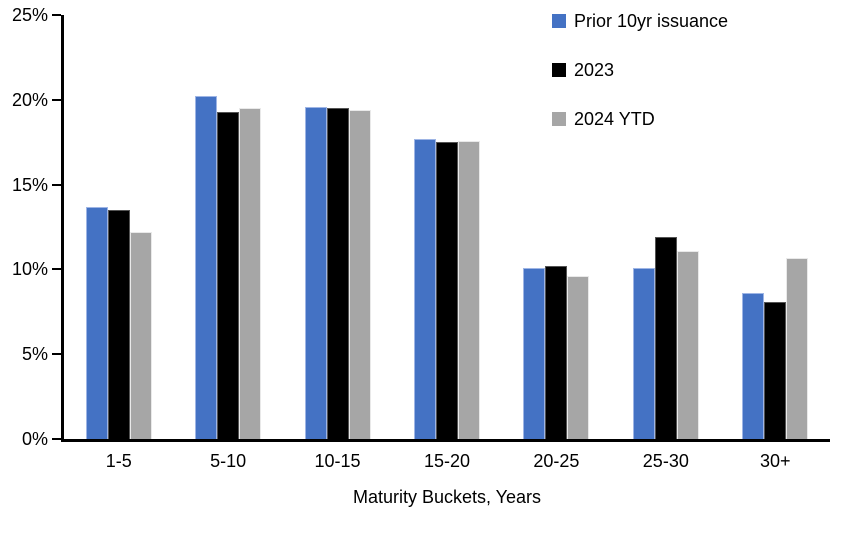 The width and height of the screenshot is (852, 534). Describe the element at coordinates (228, 461) in the screenshot. I see `x-tick-label: 5-10` at that location.